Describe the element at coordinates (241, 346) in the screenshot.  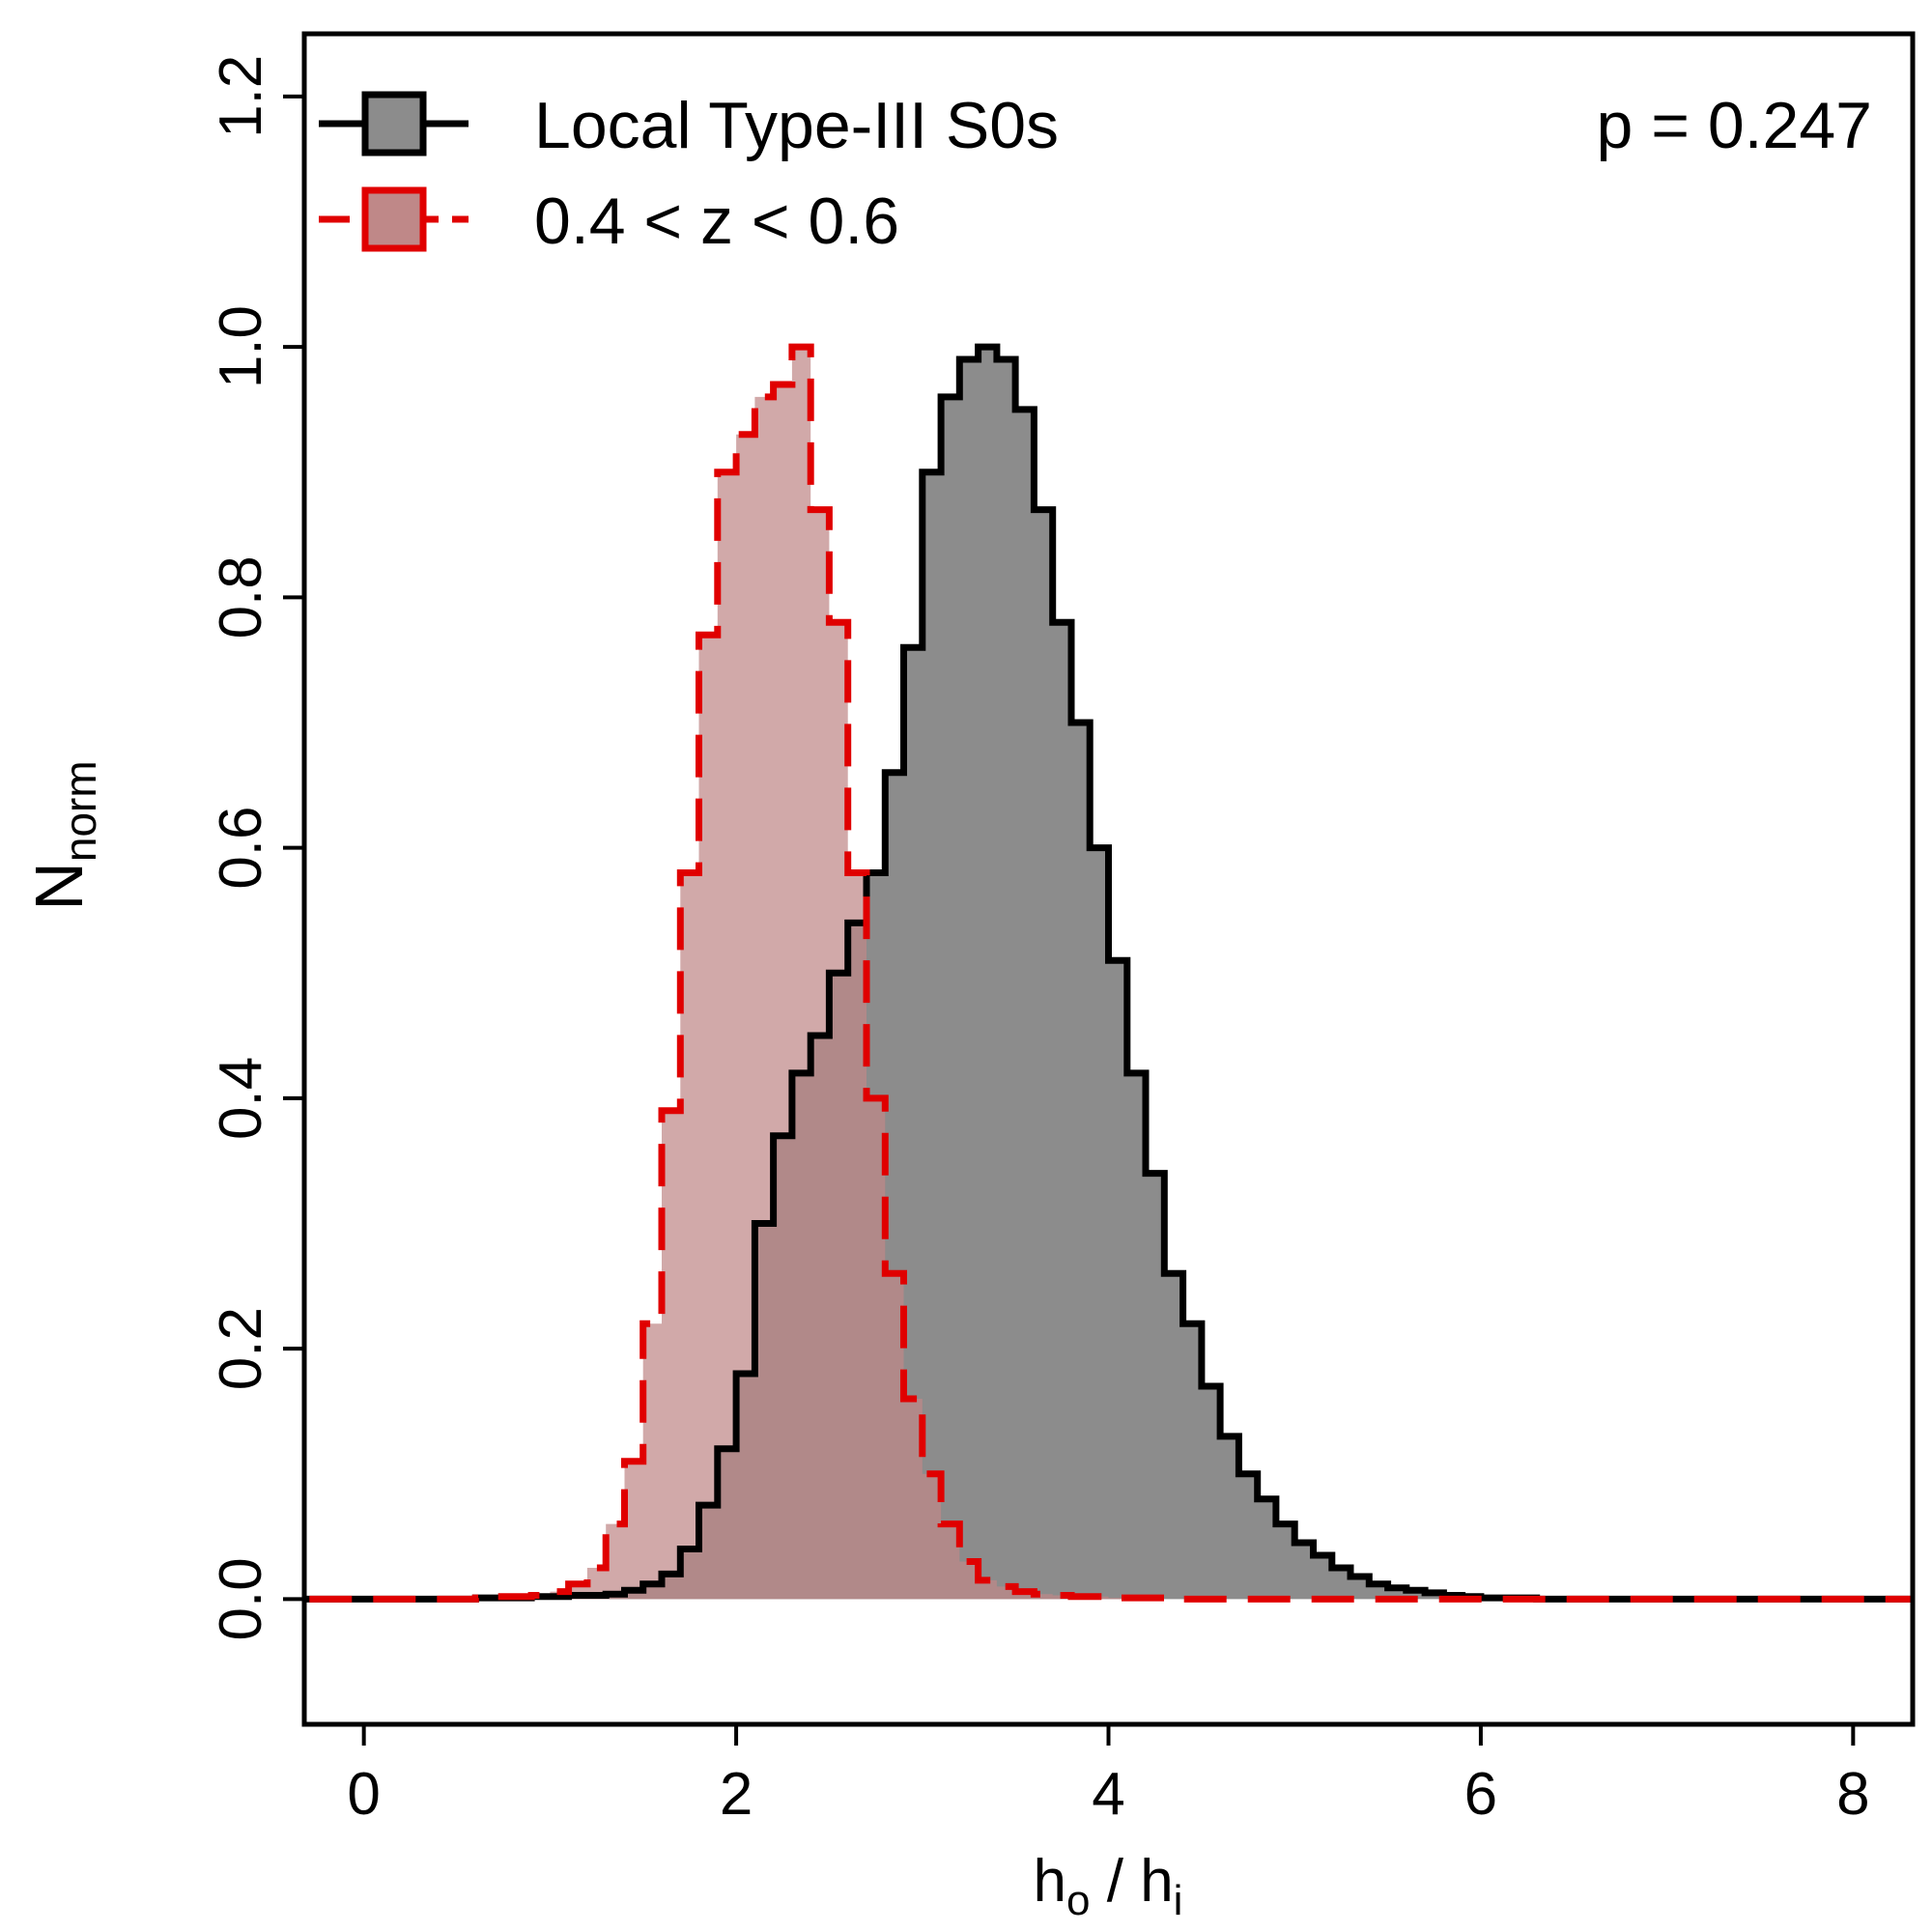
I see `y-tick-label: 1.0` at that location.